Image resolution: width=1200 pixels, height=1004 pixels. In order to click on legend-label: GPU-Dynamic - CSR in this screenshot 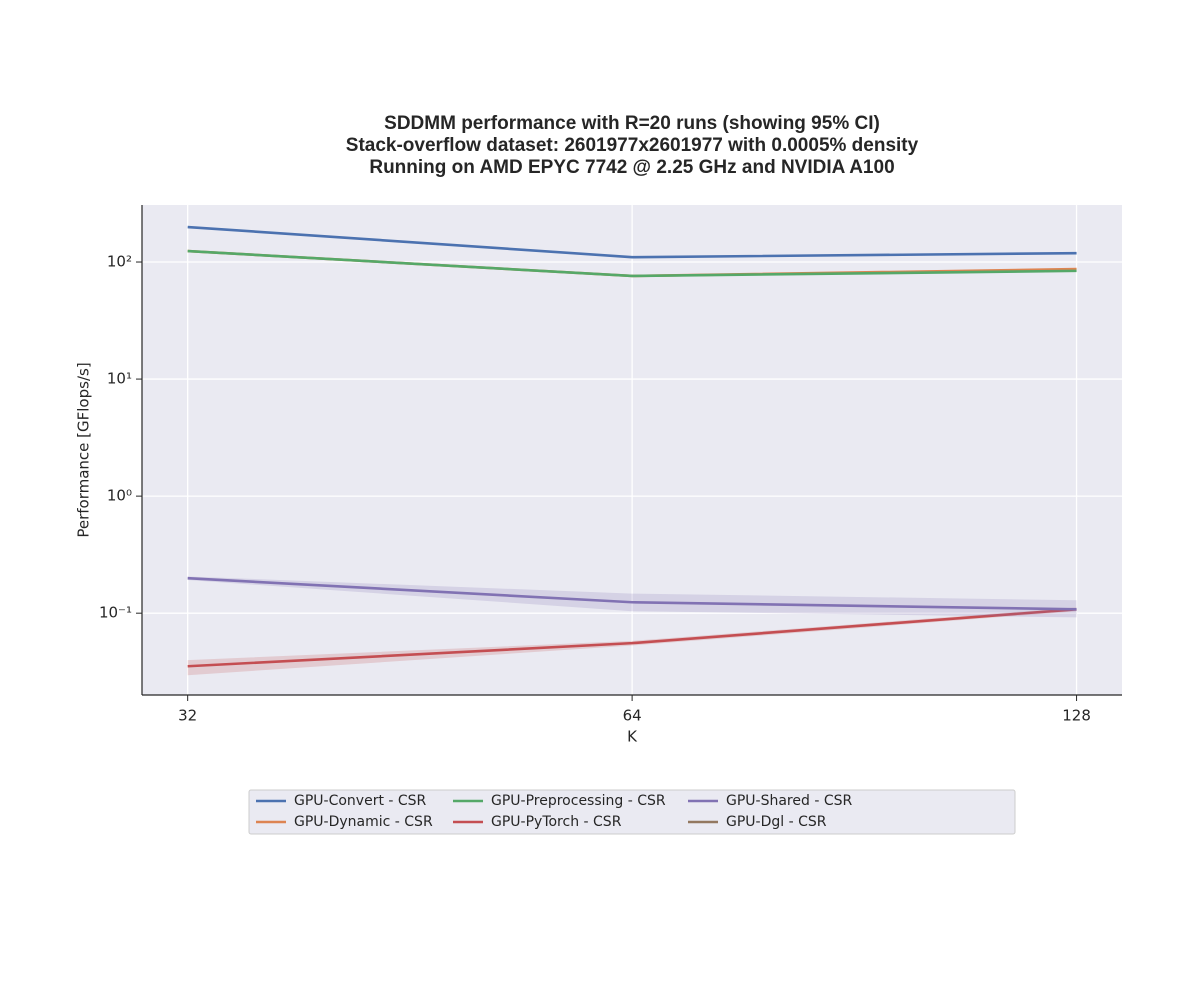, I will do `click(363, 822)`.